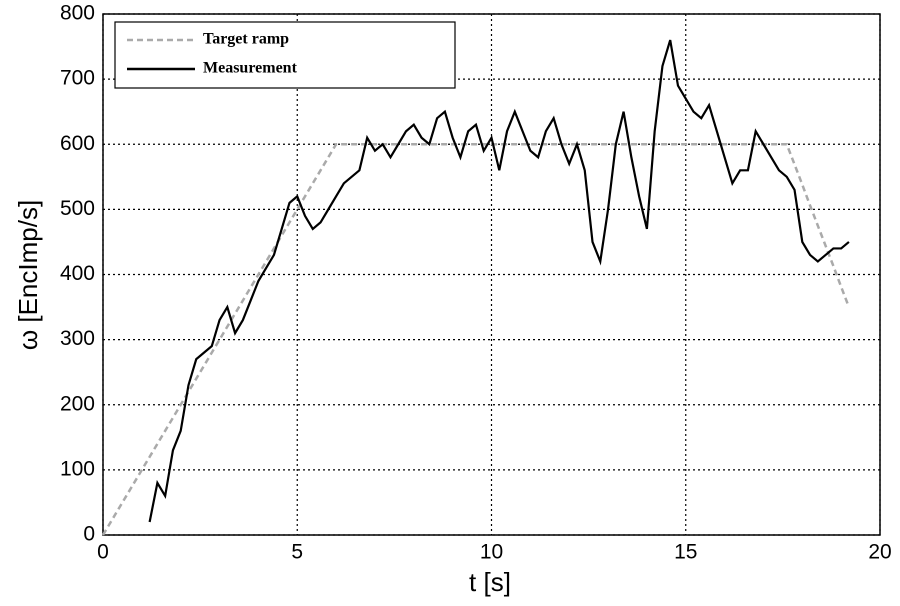 This screenshot has width=900, height=606. Describe the element at coordinates (879, 552) in the screenshot. I see `x-tick-label: 20` at that location.